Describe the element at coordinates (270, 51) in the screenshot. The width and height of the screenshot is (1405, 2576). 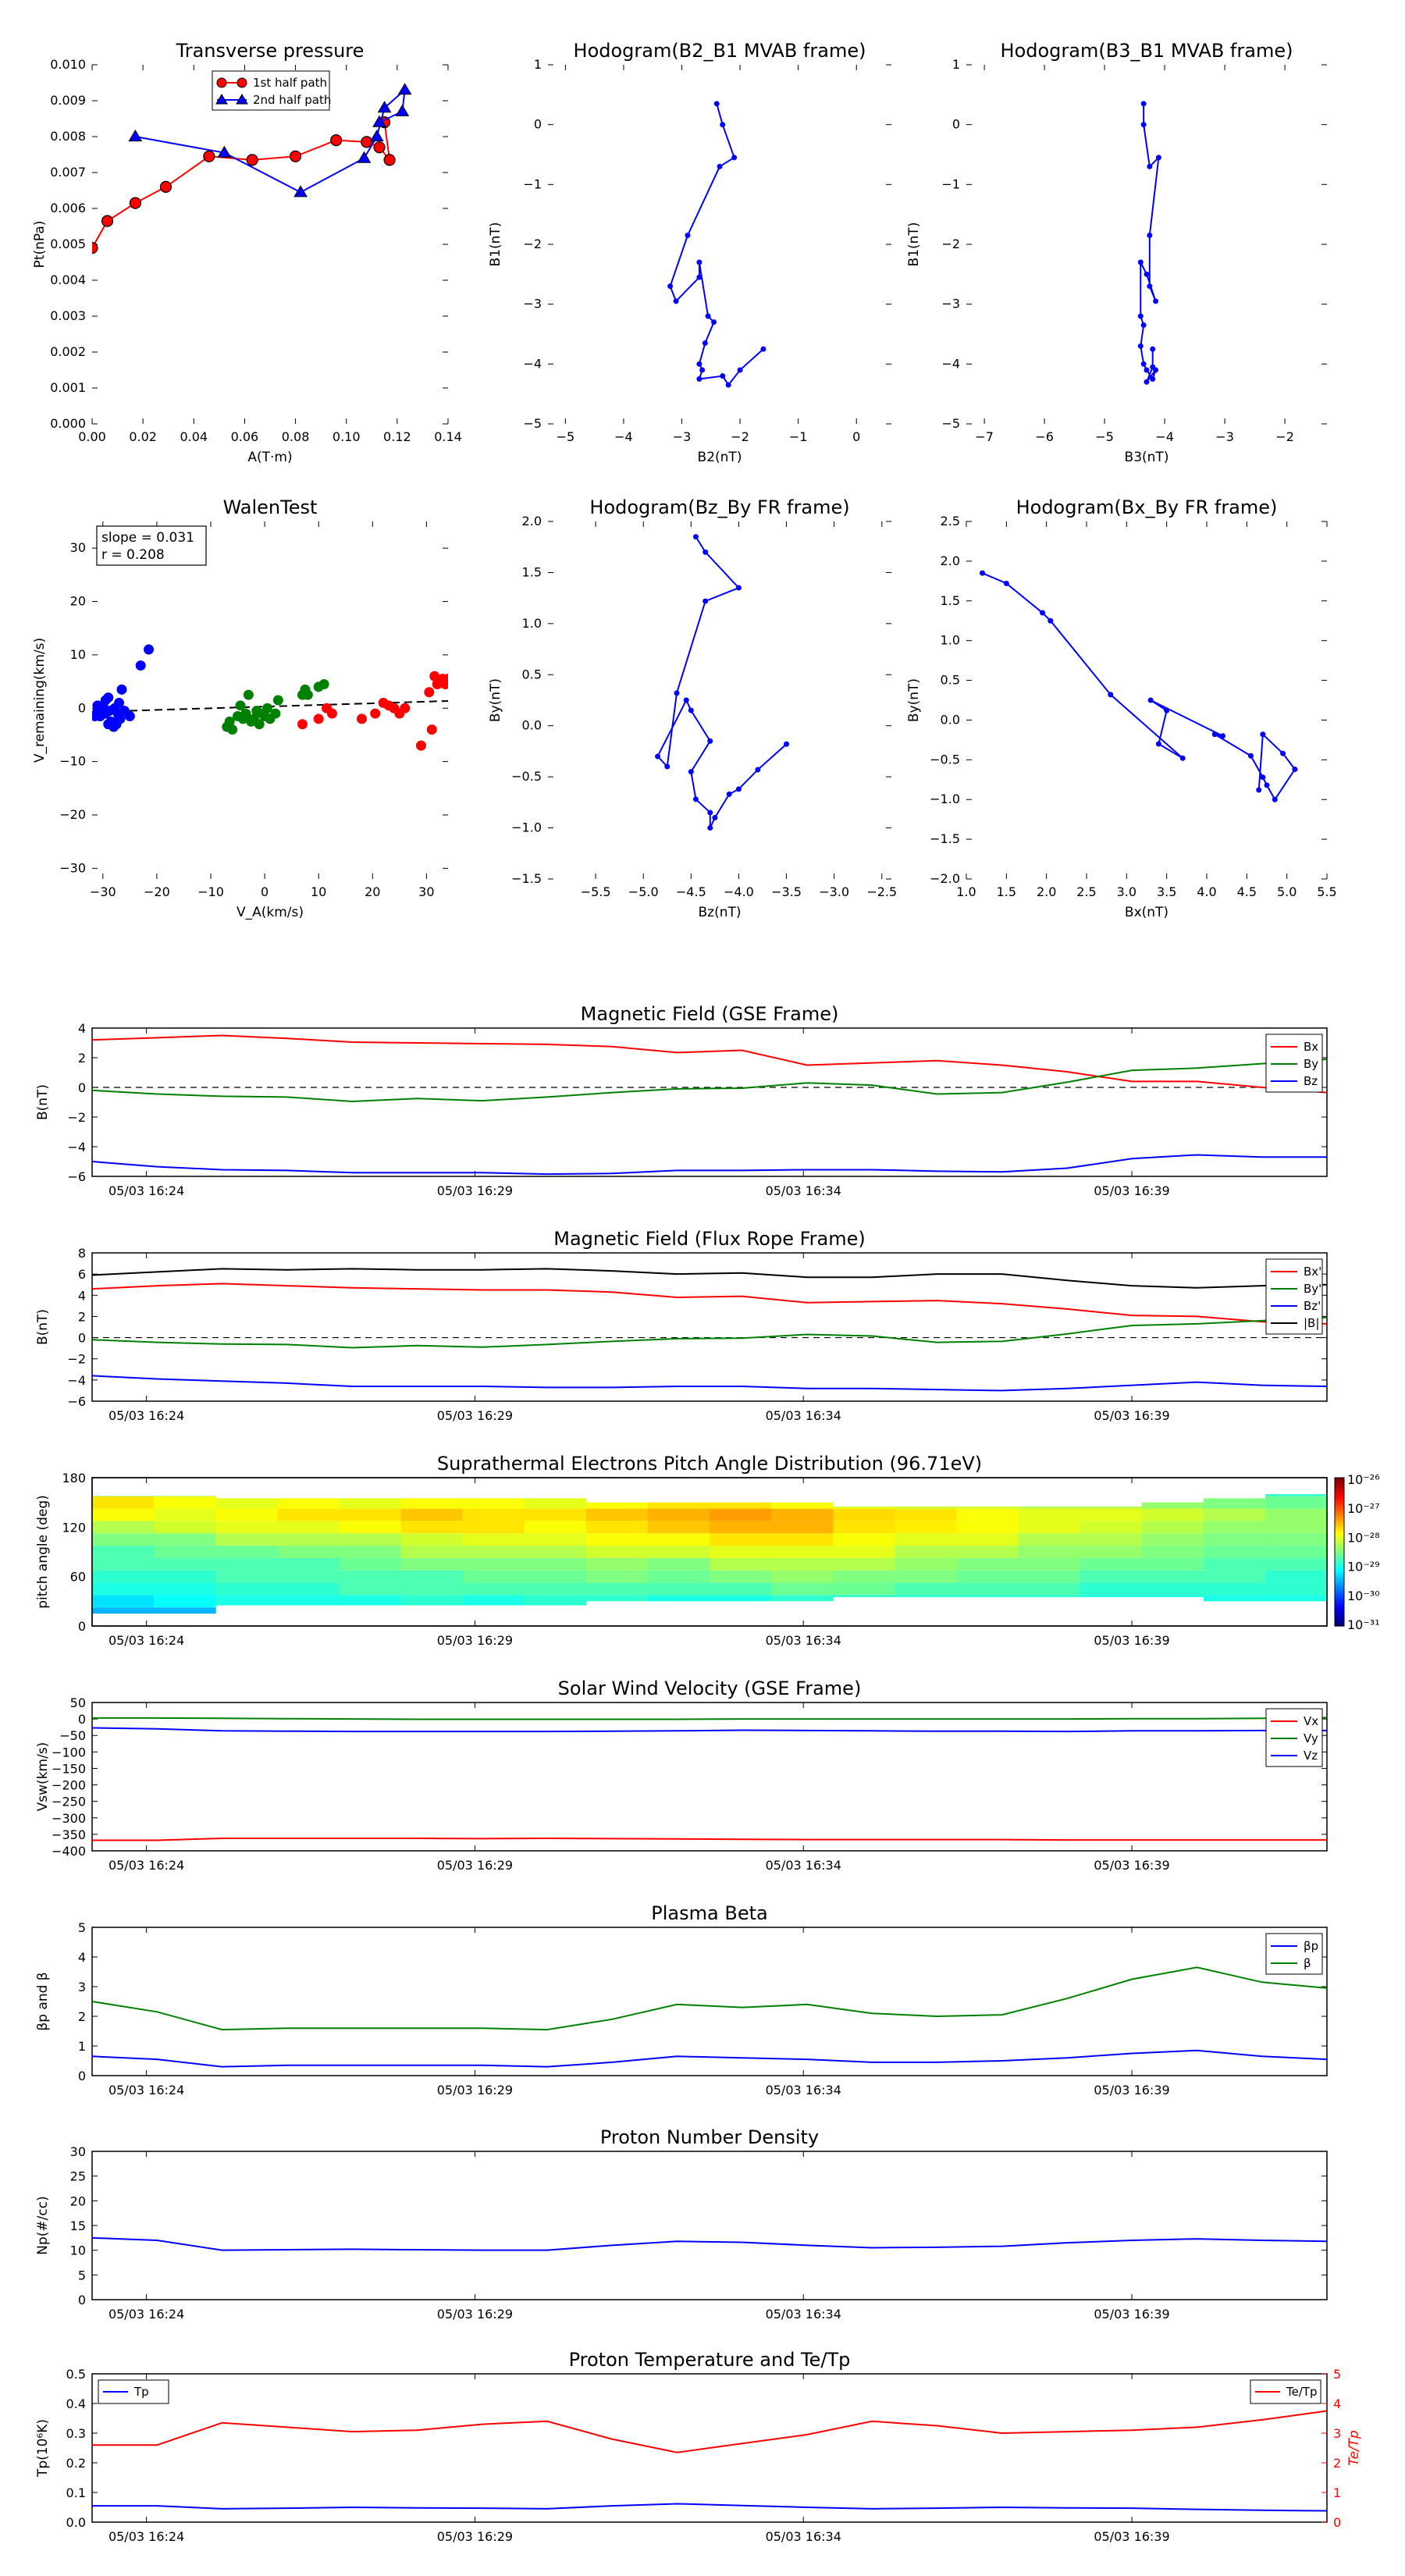
I see `chart-pt-title: Transverse pressure` at that location.